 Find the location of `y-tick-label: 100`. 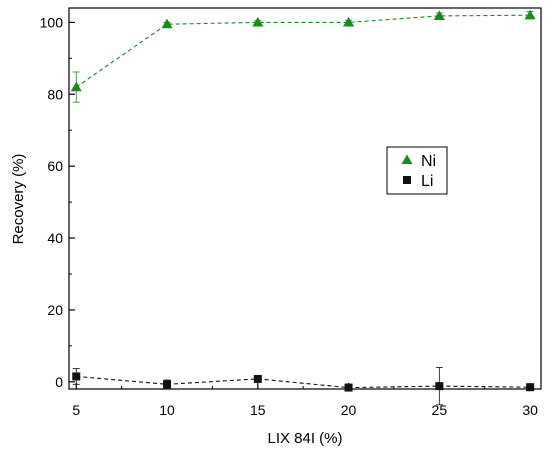

y-tick-label: 100 is located at coordinates (52, 22).